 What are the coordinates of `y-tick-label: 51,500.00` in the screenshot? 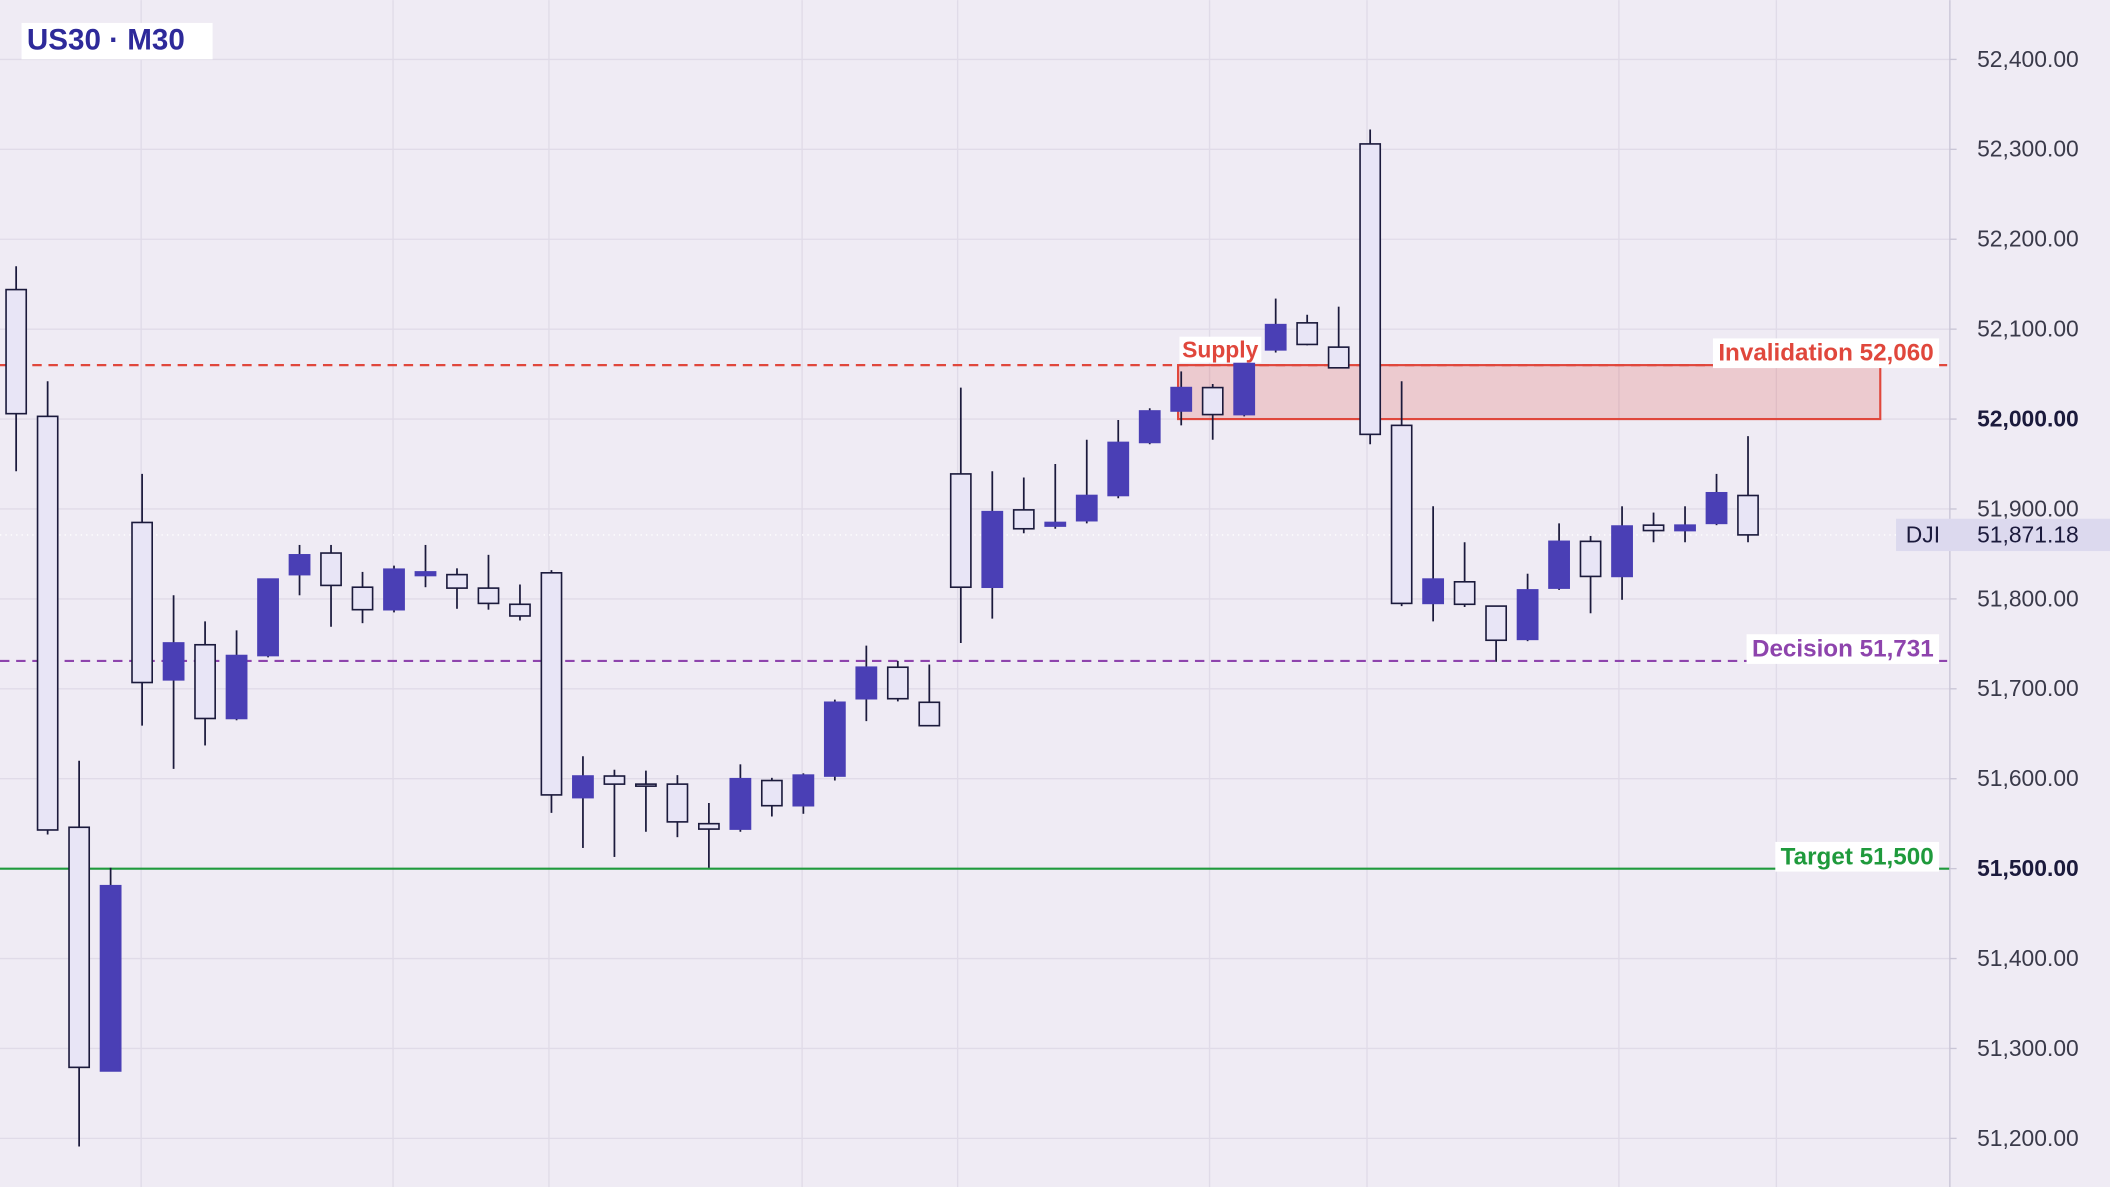 It's located at (2028, 868).